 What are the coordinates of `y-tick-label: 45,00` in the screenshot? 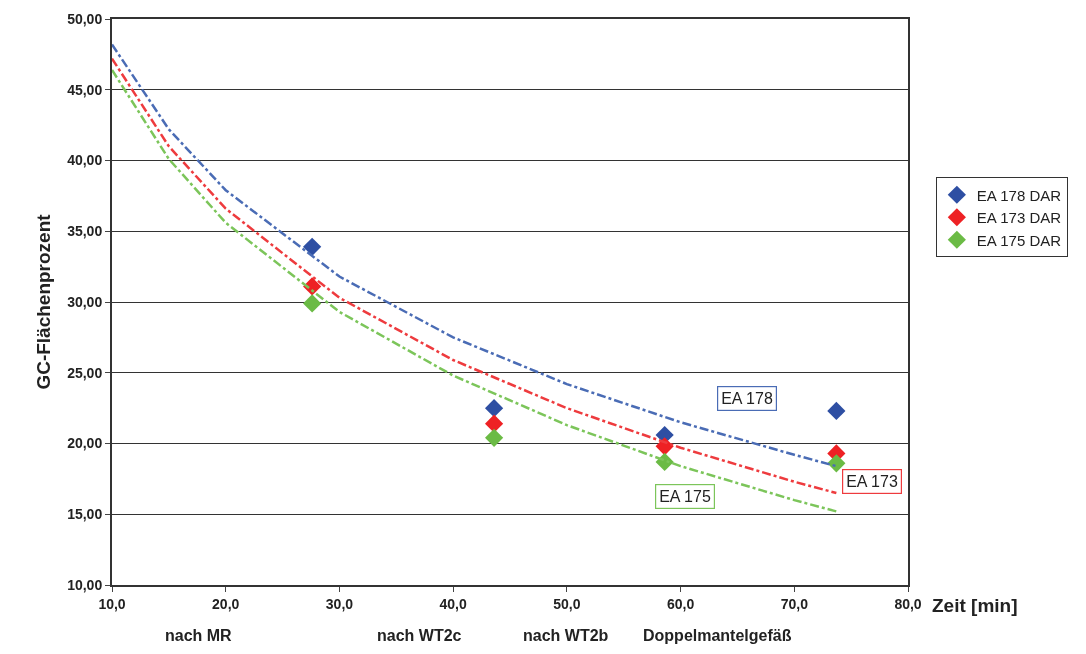 It's located at (85, 89).